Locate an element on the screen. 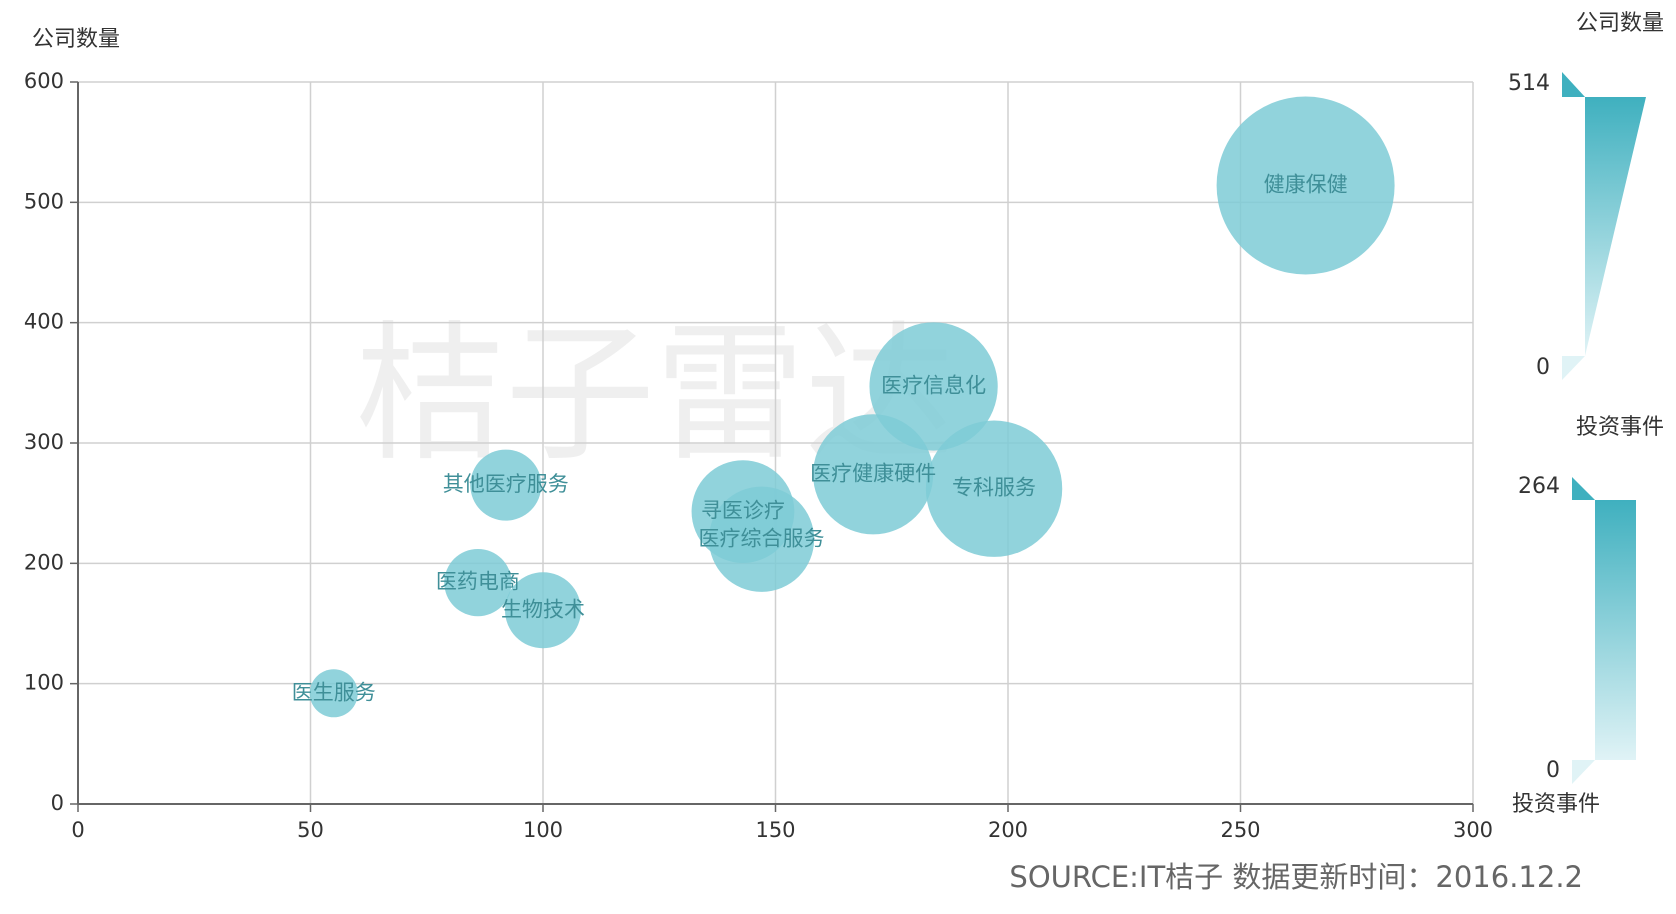 Image resolution: width=1676 pixels, height=914 pixels. bubble-label: 医疗信息化 is located at coordinates (933, 385).